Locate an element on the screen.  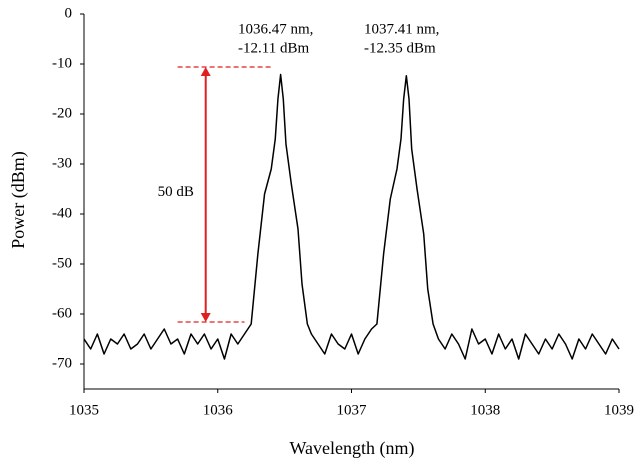
y-tick-label: -10 is located at coordinates (62, 63).